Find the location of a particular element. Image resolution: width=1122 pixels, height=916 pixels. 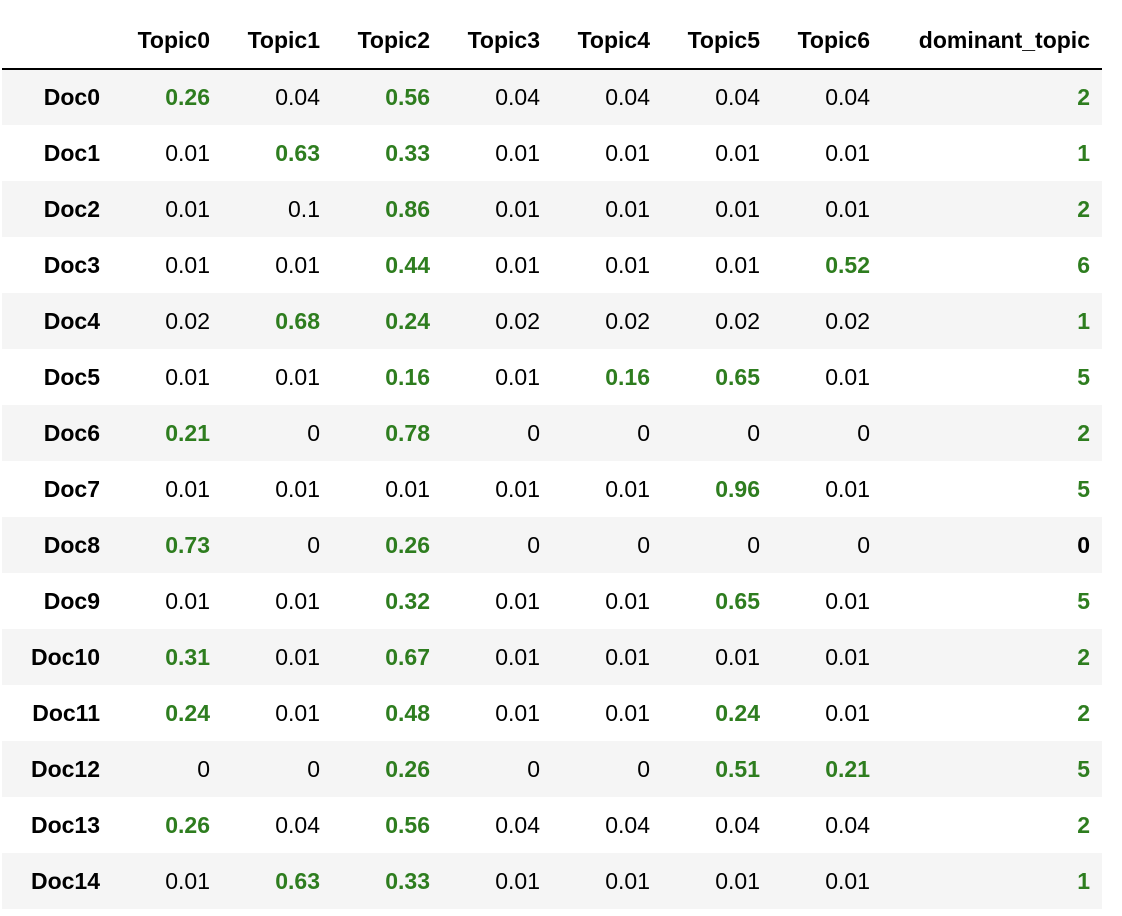

cell-topic0: 0.26 is located at coordinates (187, 824).